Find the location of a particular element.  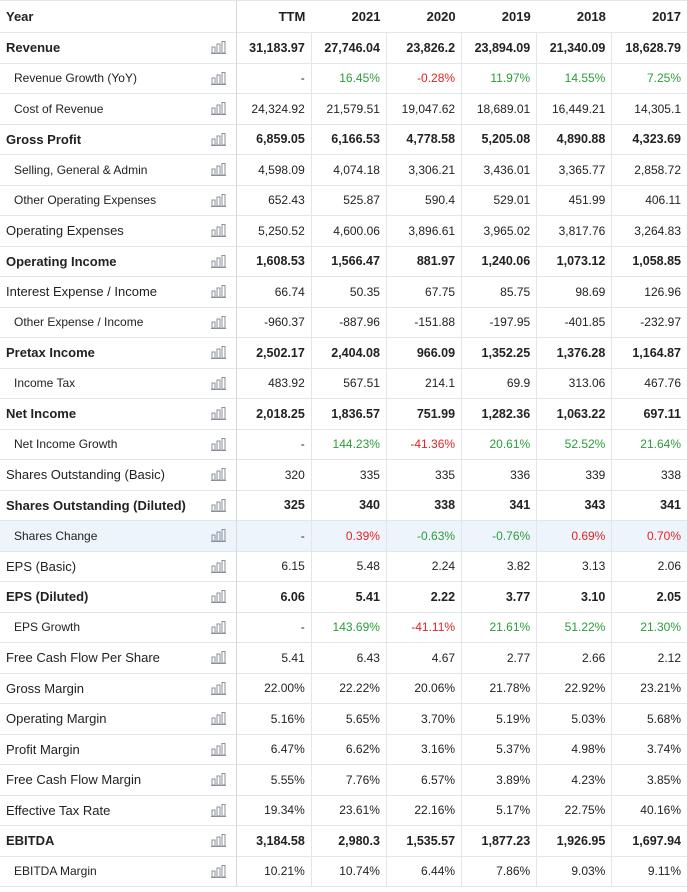

column-header: 2020 is located at coordinates (424, 16).